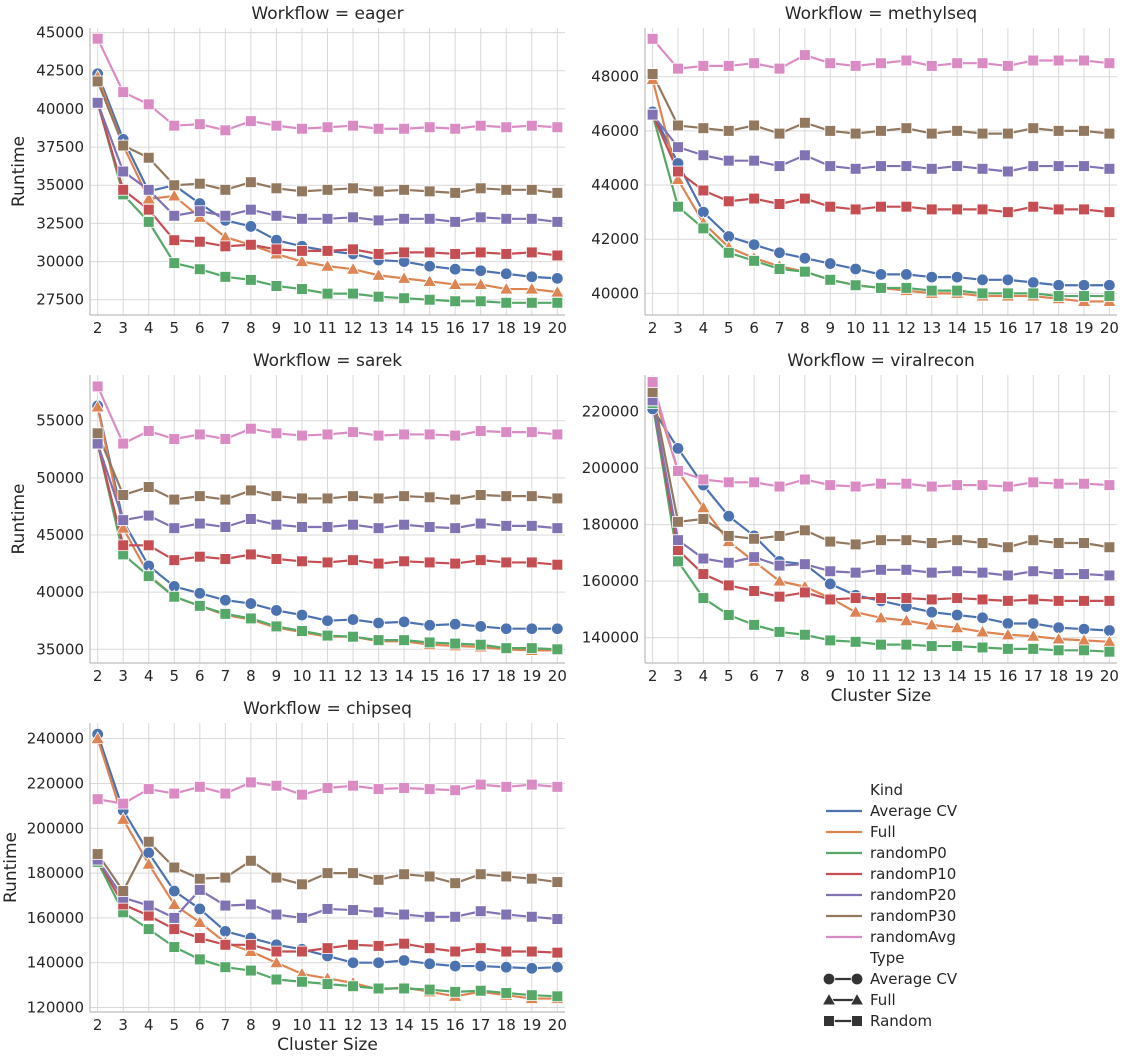 This screenshot has width=1128, height=1060. Describe the element at coordinates (855, 328) in the screenshot. I see `x-tick-label: 10` at that location.